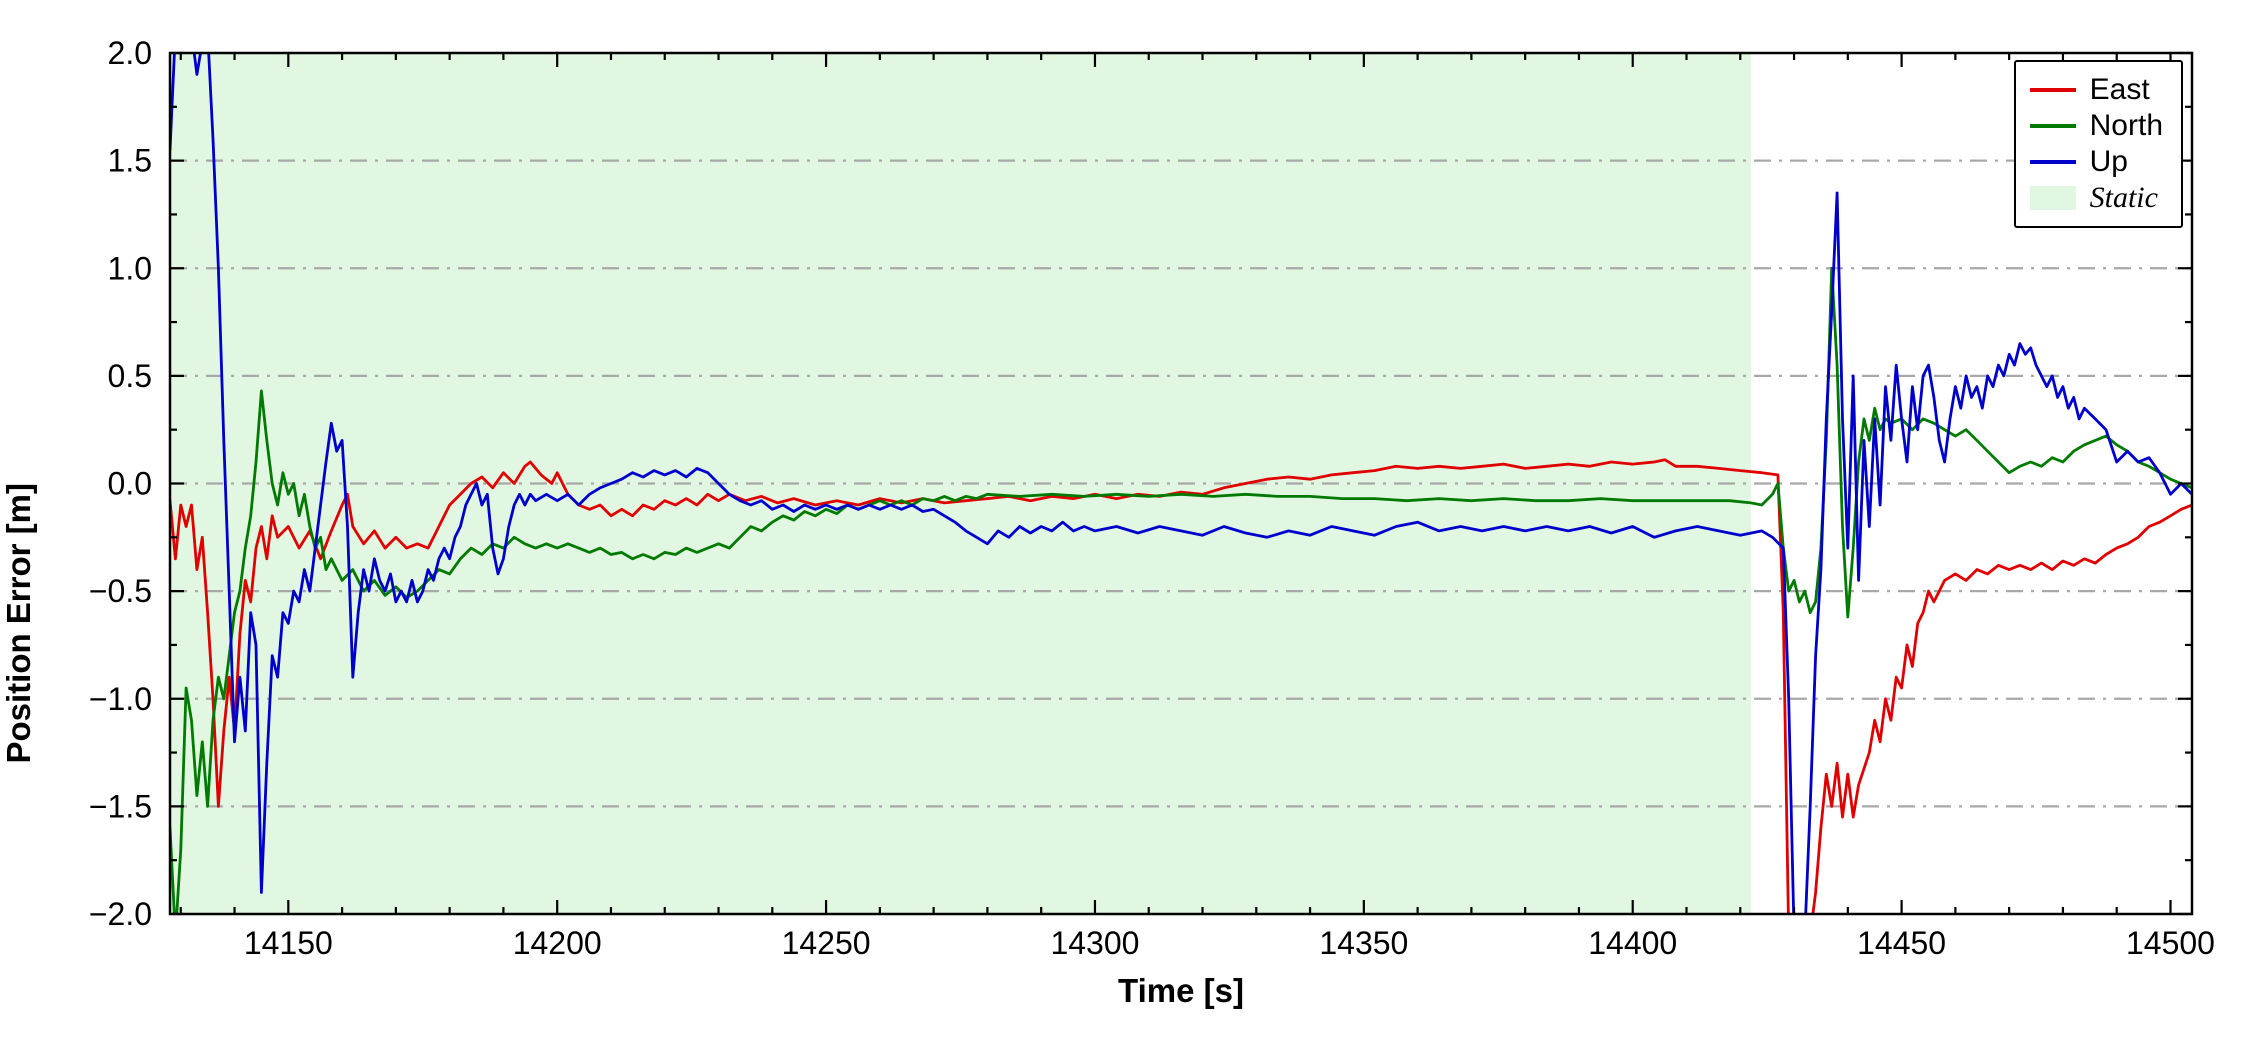 The height and width of the screenshot is (1050, 2250). What do you see at coordinates (2052, 126) in the screenshot?
I see `north-line-swatch` at bounding box center [2052, 126].